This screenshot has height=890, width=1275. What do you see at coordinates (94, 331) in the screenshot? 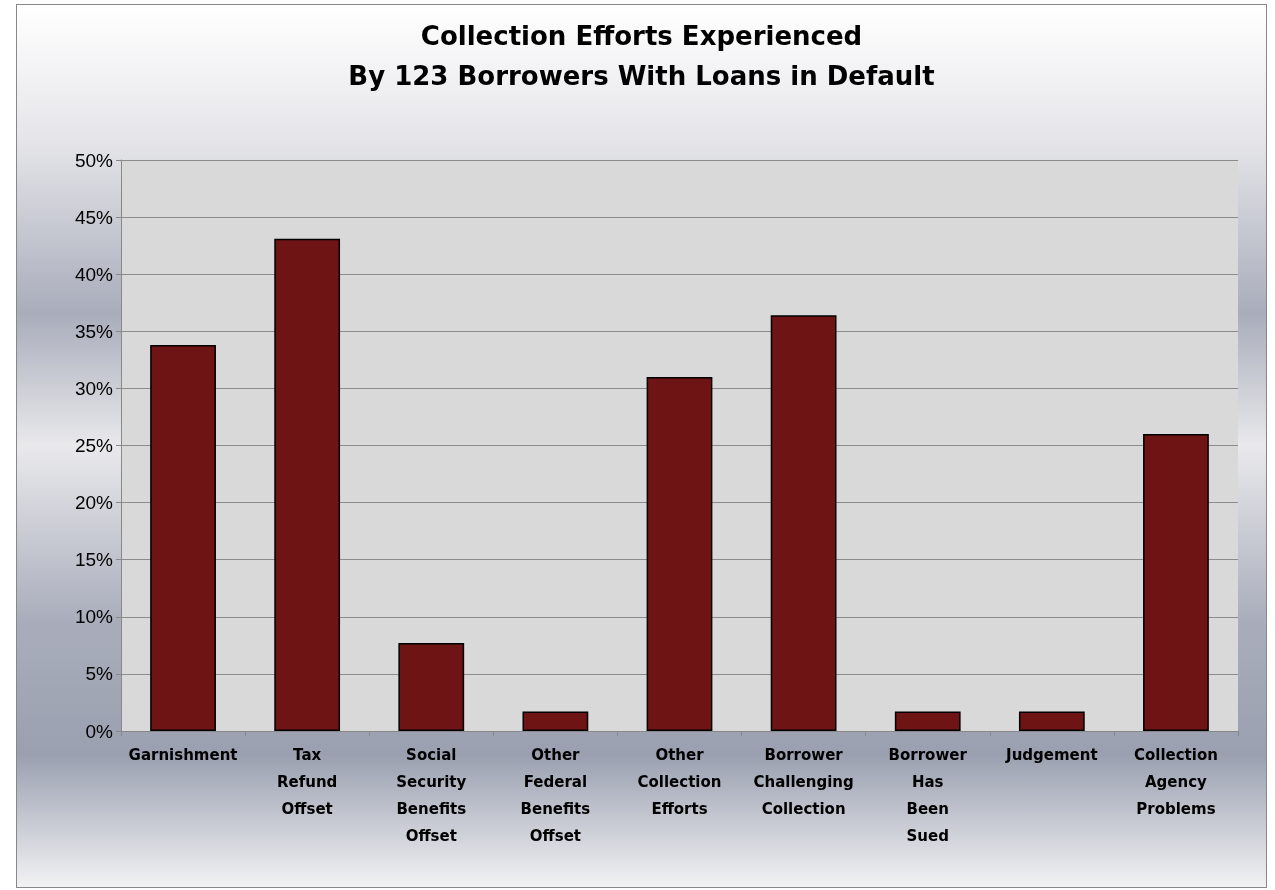
I see `y-tick-label: 35%` at bounding box center [94, 331].